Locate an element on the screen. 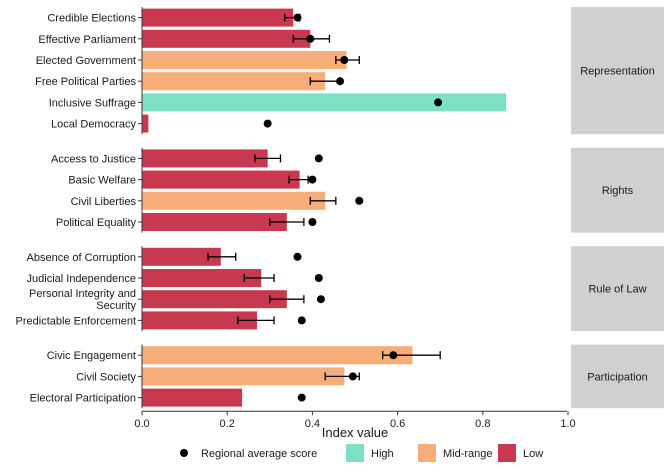 This screenshot has height=472, width=668. legend-swatch-high is located at coordinates (355, 453).